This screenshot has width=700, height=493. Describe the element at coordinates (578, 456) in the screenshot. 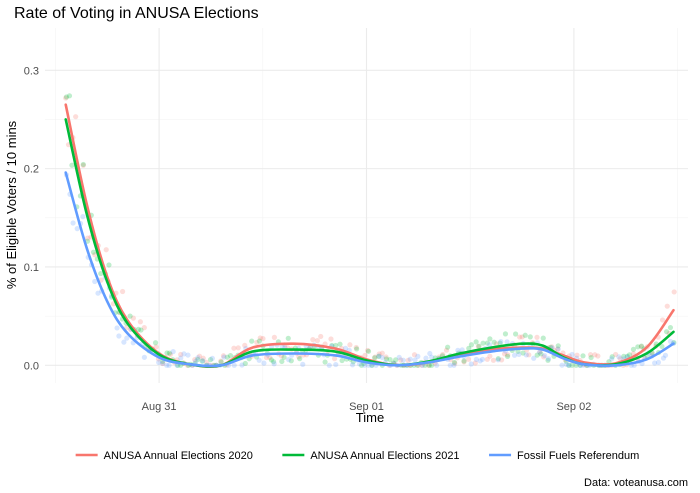

I see `legend-label: Fossil Fuels Referendum` at that location.